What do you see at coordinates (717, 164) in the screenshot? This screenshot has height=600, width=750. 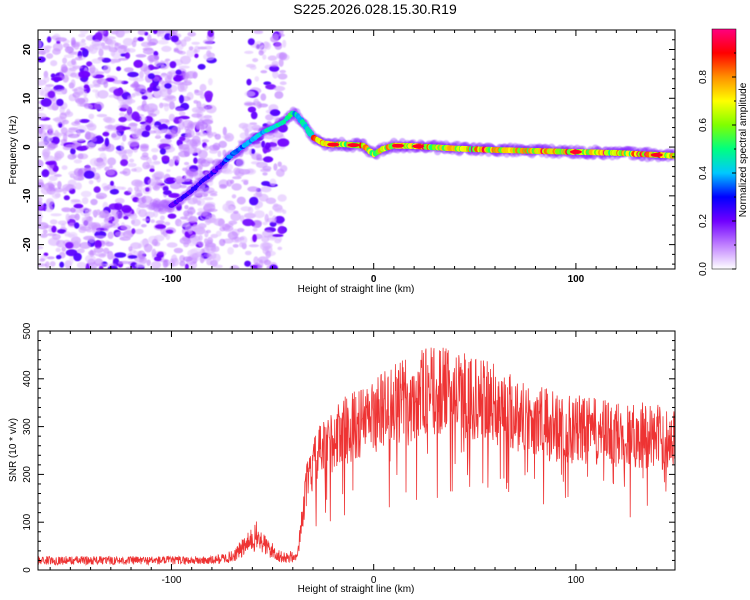 I see `colorbar-ticks: 0.0 0.2 0.4 0.6 0.8` at bounding box center [717, 164].